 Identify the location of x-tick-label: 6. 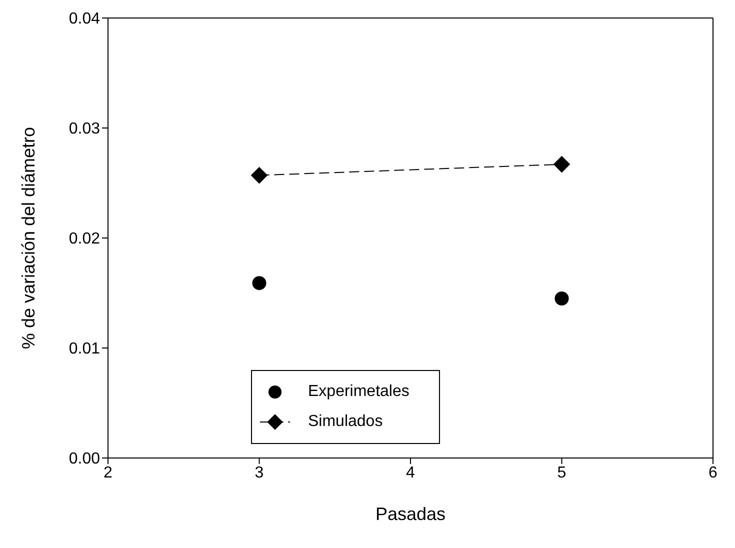
(713, 473).